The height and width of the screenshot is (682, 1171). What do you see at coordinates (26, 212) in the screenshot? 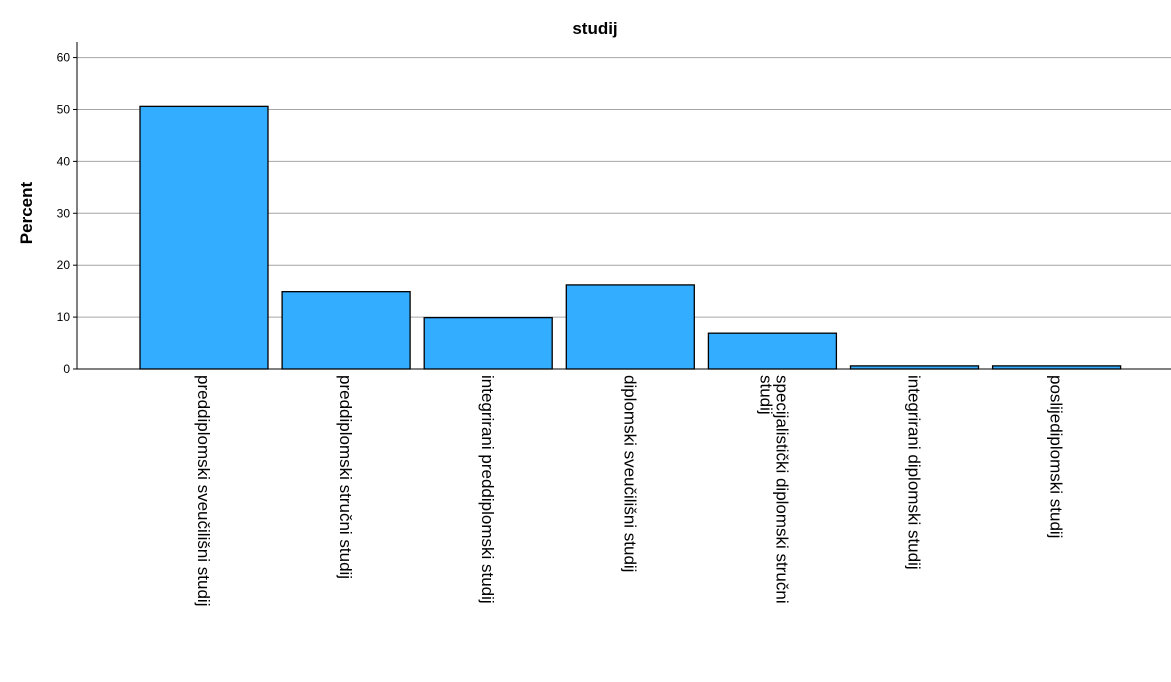
I see `y-axis-label: Percent` at bounding box center [26, 212].